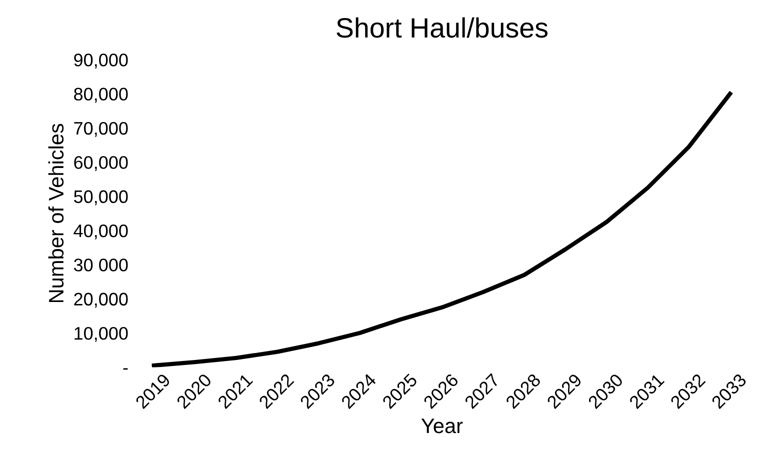  I want to click on y-tick-label: -, so click(125, 369).